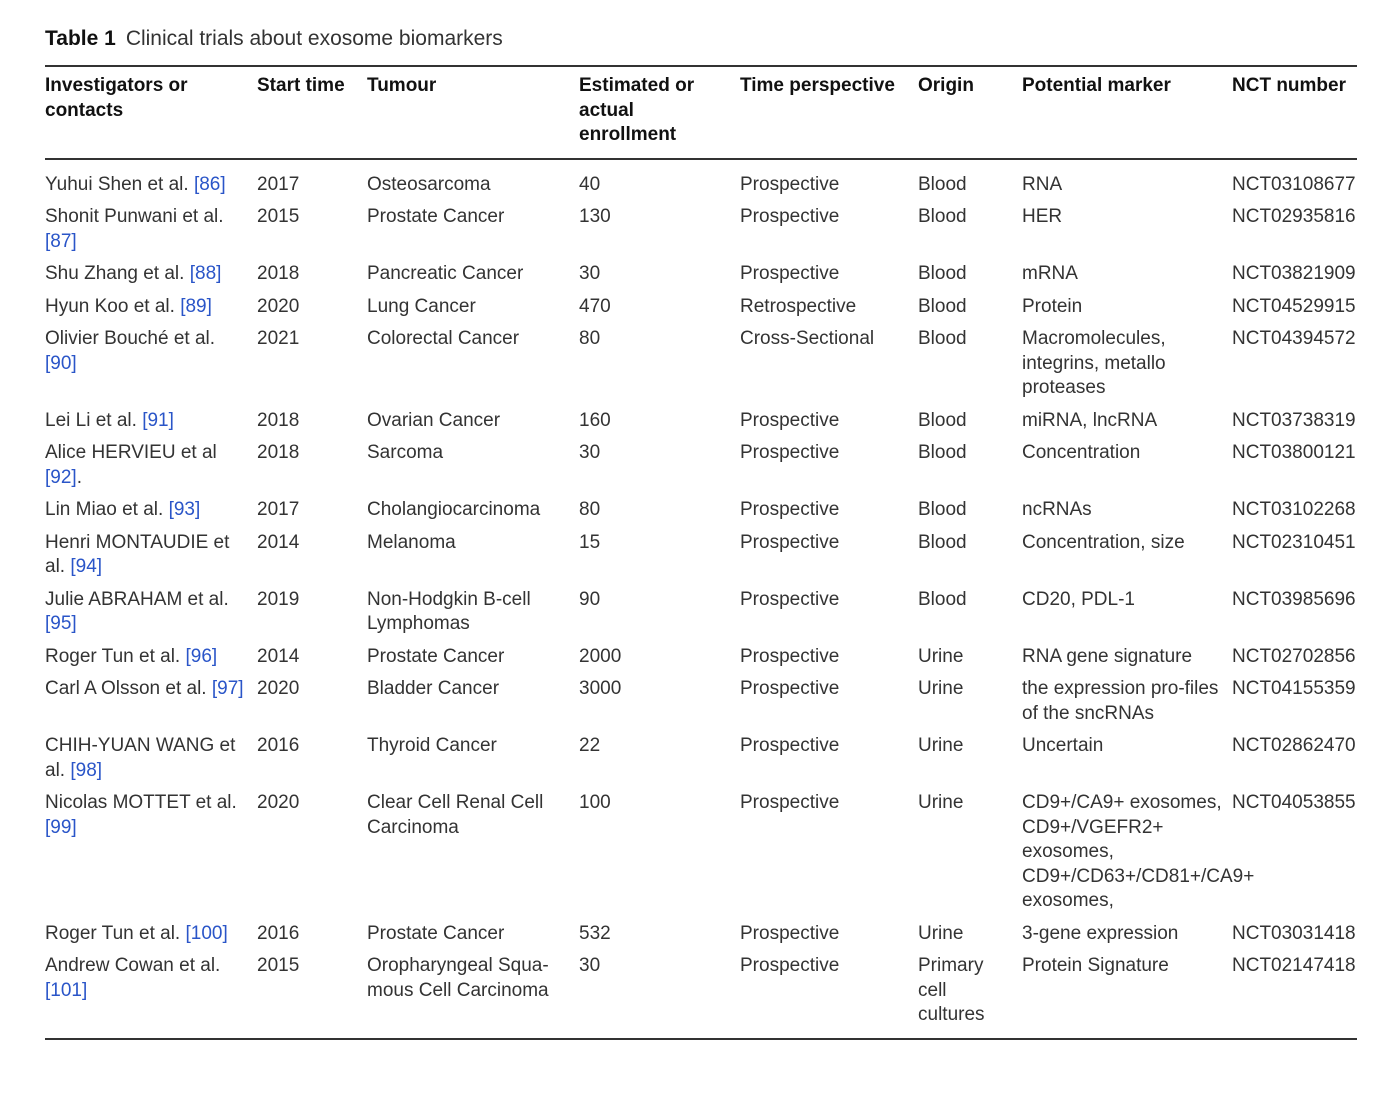  Describe the element at coordinates (86, 566) in the screenshot. I see `reference-link: [94]` at that location.